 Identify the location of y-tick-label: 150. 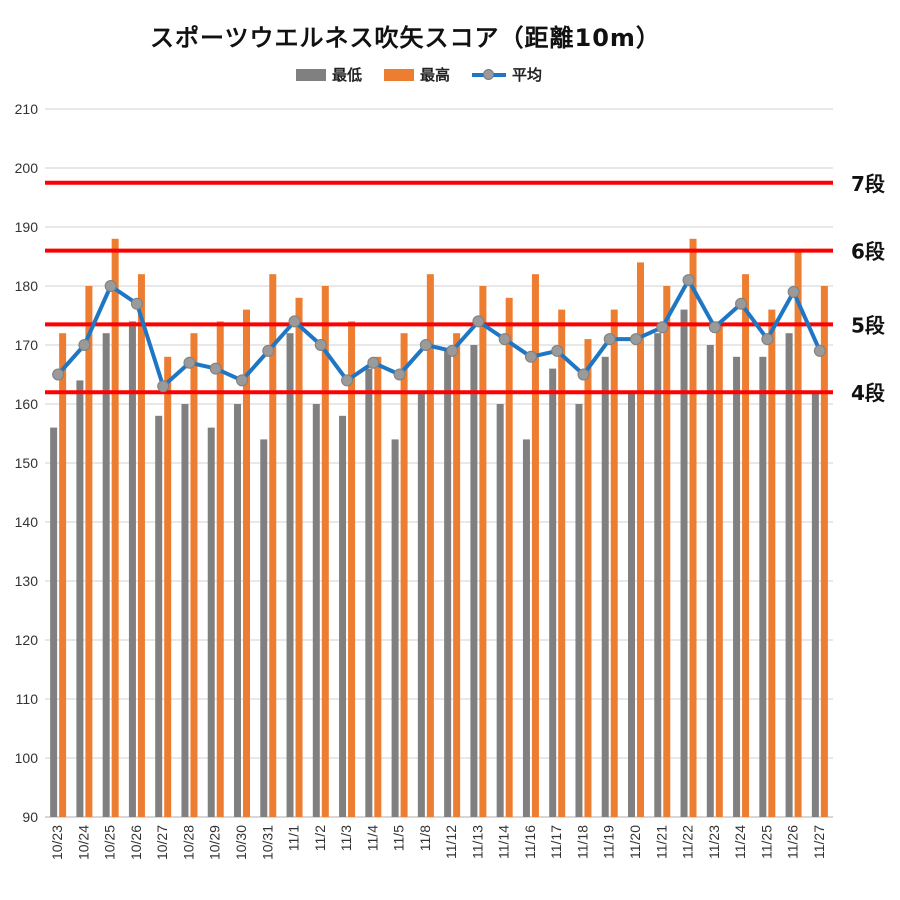
(27, 463).